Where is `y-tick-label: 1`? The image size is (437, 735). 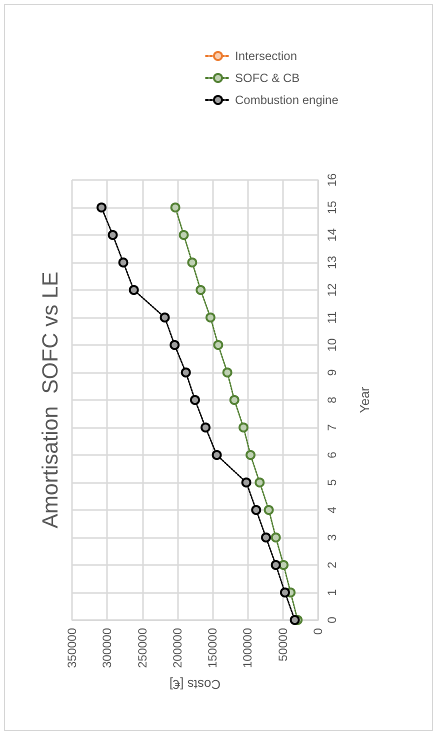
y-tick-label: 1 is located at coordinates (332, 592).